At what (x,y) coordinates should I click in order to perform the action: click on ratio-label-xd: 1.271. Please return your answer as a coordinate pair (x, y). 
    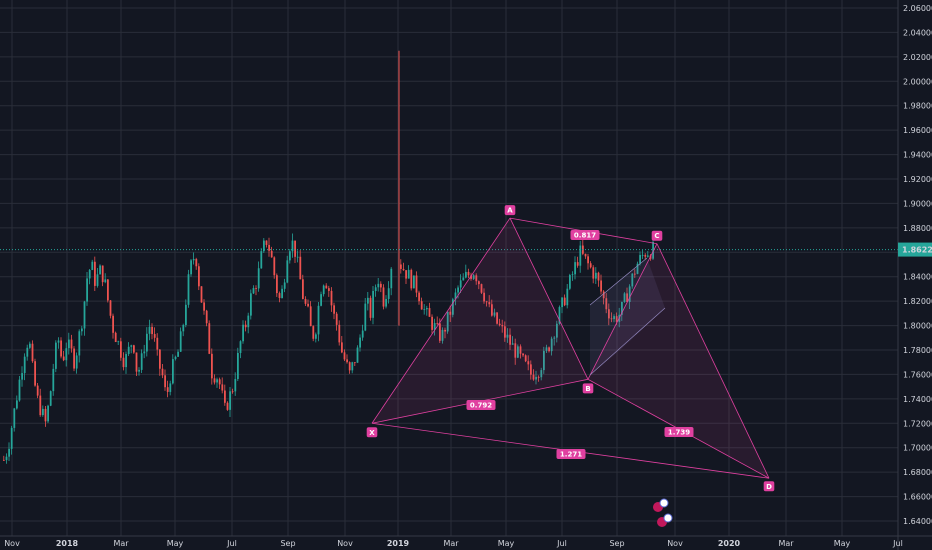
    Looking at the image, I should click on (571, 455).